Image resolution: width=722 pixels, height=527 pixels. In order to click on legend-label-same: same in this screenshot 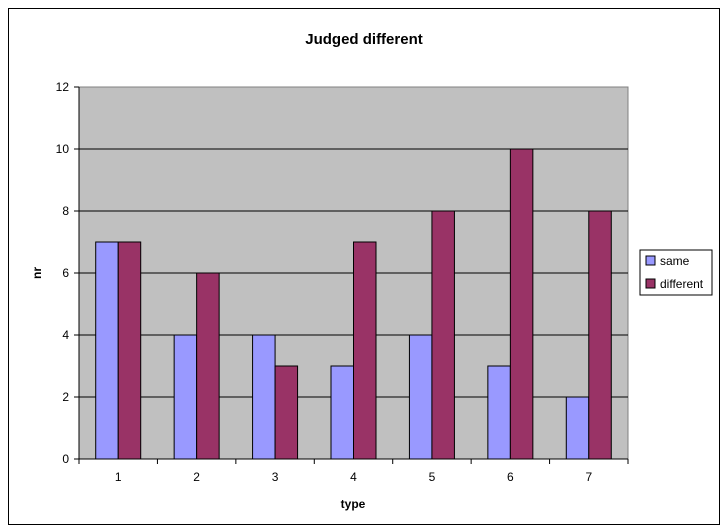, I will do `click(675, 261)`.